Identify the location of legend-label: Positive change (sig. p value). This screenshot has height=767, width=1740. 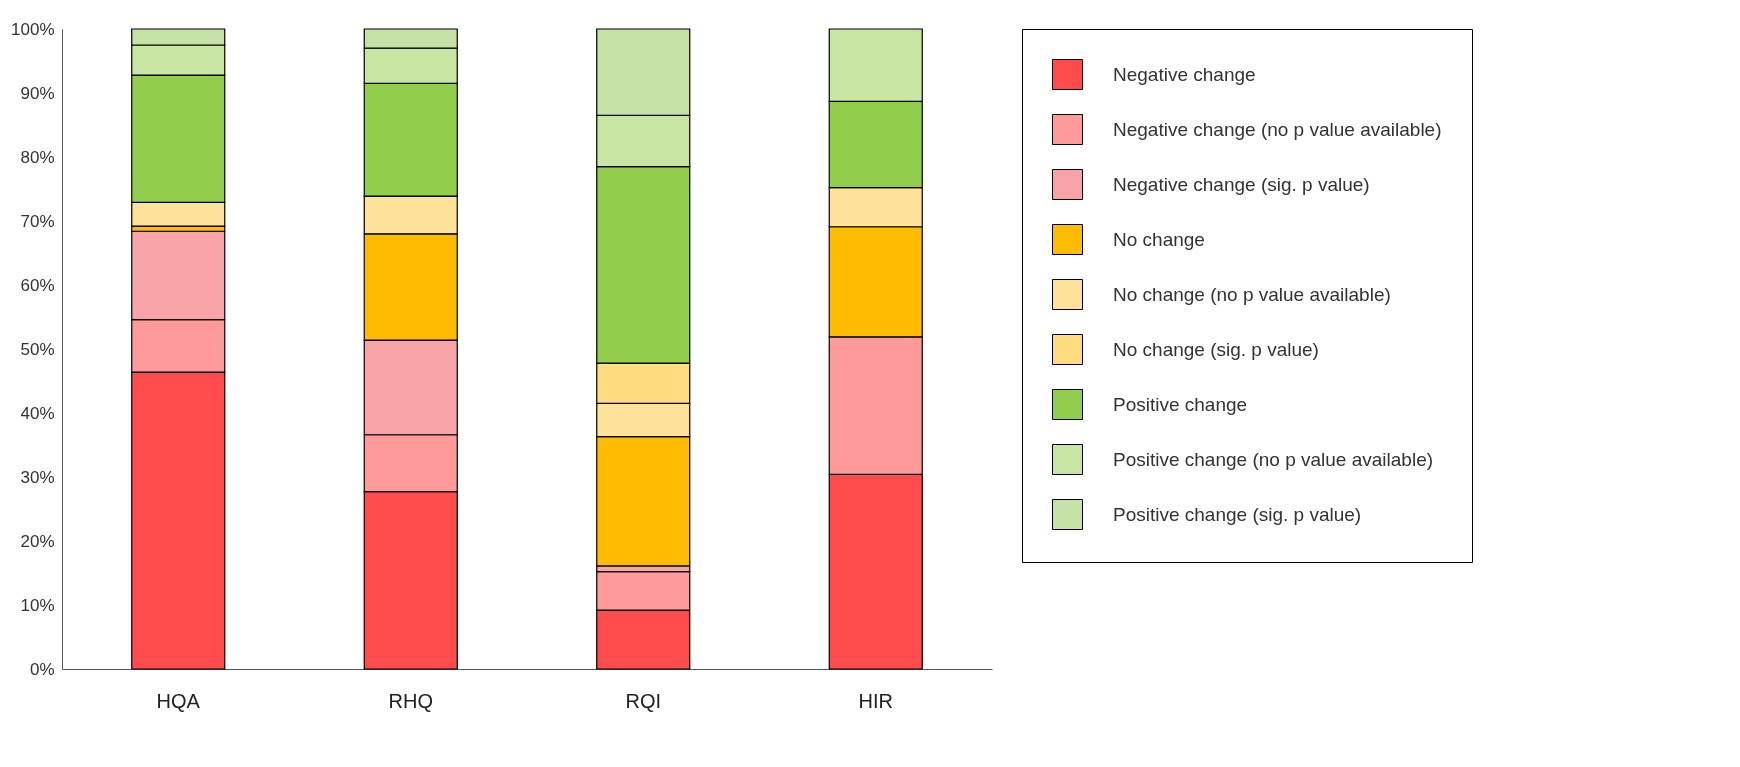
(1237, 514).